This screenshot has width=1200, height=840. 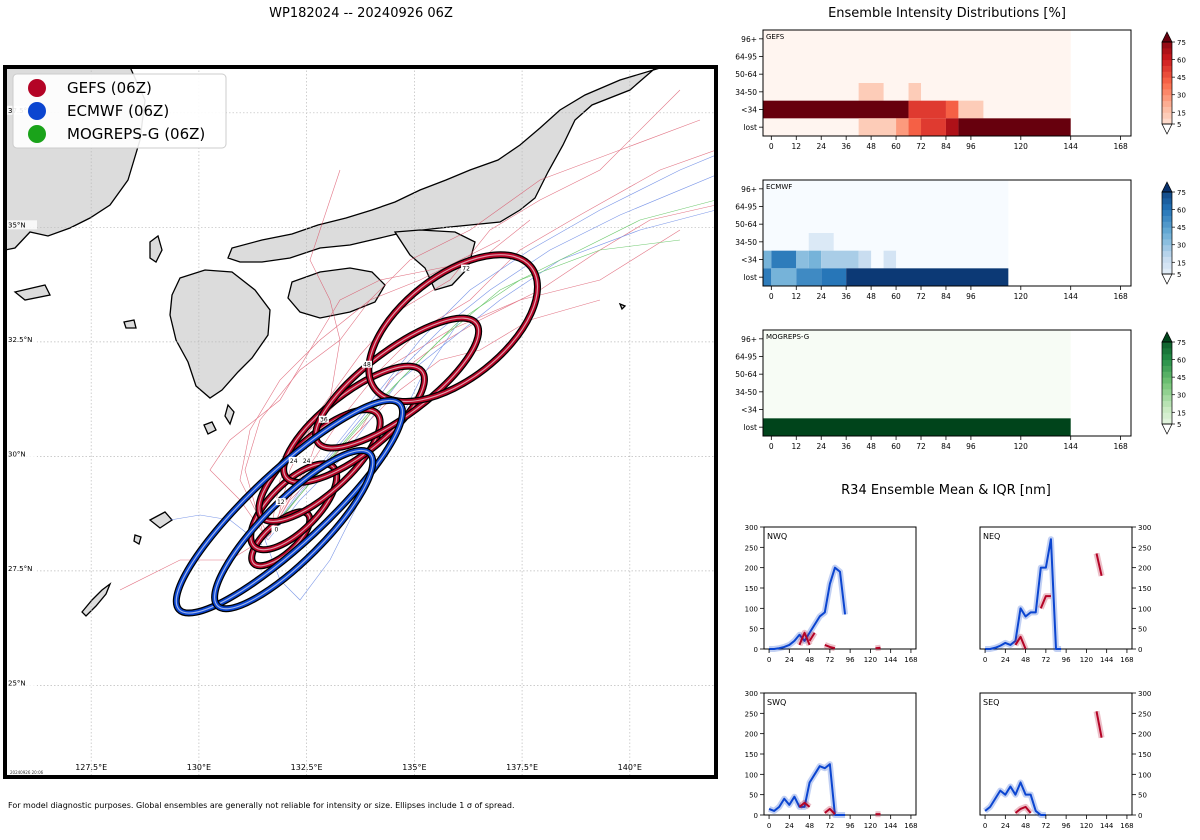 What do you see at coordinates (921, 296) in the screenshot?
I see `x-tick-label: 72` at bounding box center [921, 296].